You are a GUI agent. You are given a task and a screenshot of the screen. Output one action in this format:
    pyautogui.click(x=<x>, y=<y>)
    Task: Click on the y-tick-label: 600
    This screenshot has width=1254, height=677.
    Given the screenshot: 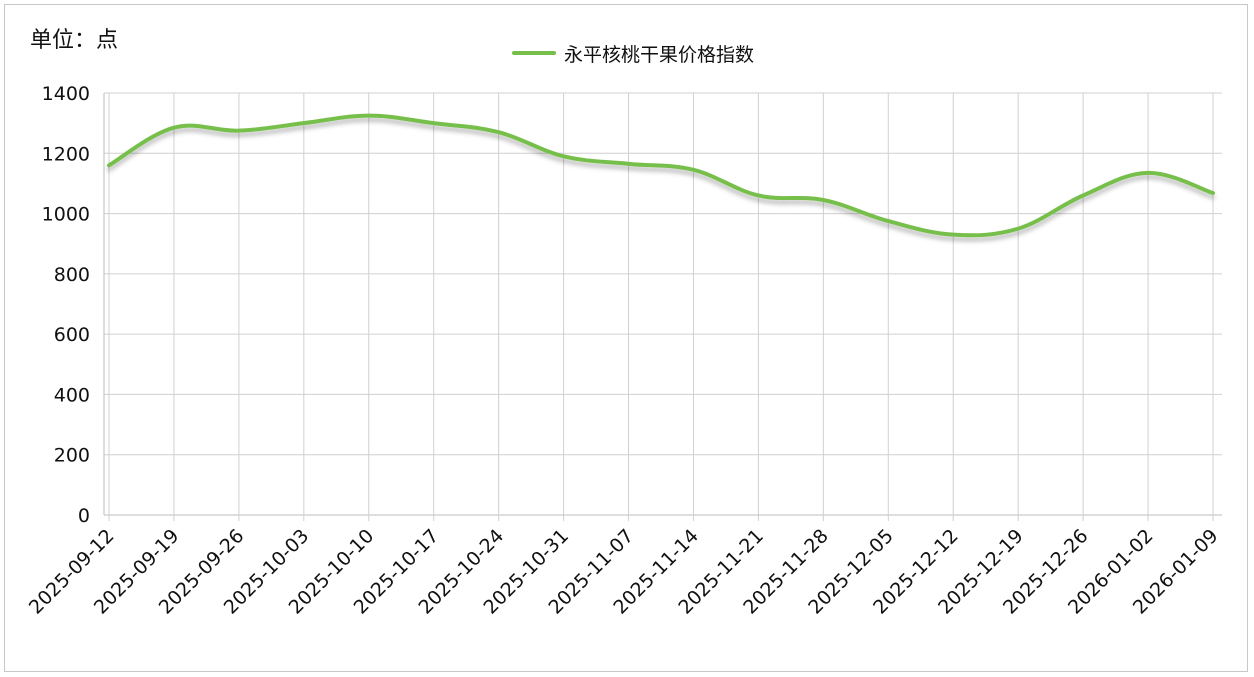 What is the action you would take?
    pyautogui.click(x=72, y=335)
    